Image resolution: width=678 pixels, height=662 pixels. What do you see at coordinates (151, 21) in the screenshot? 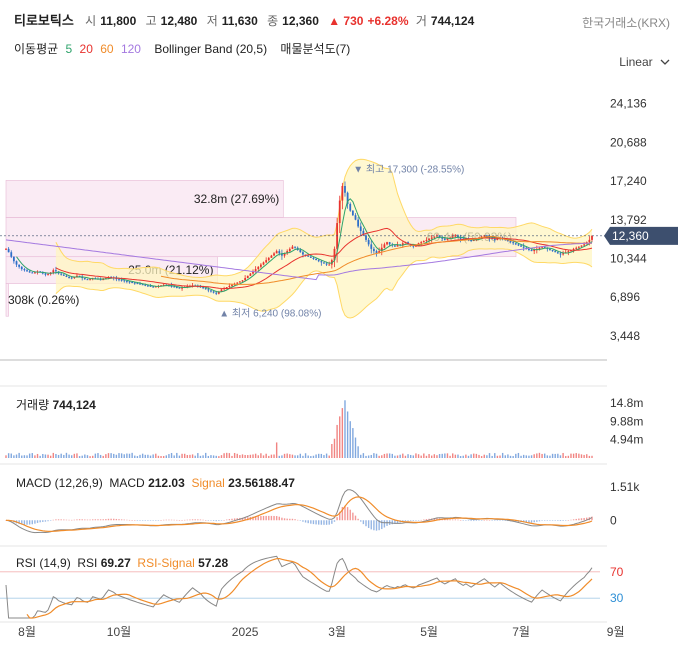
I see `high-label: 고` at bounding box center [151, 21].